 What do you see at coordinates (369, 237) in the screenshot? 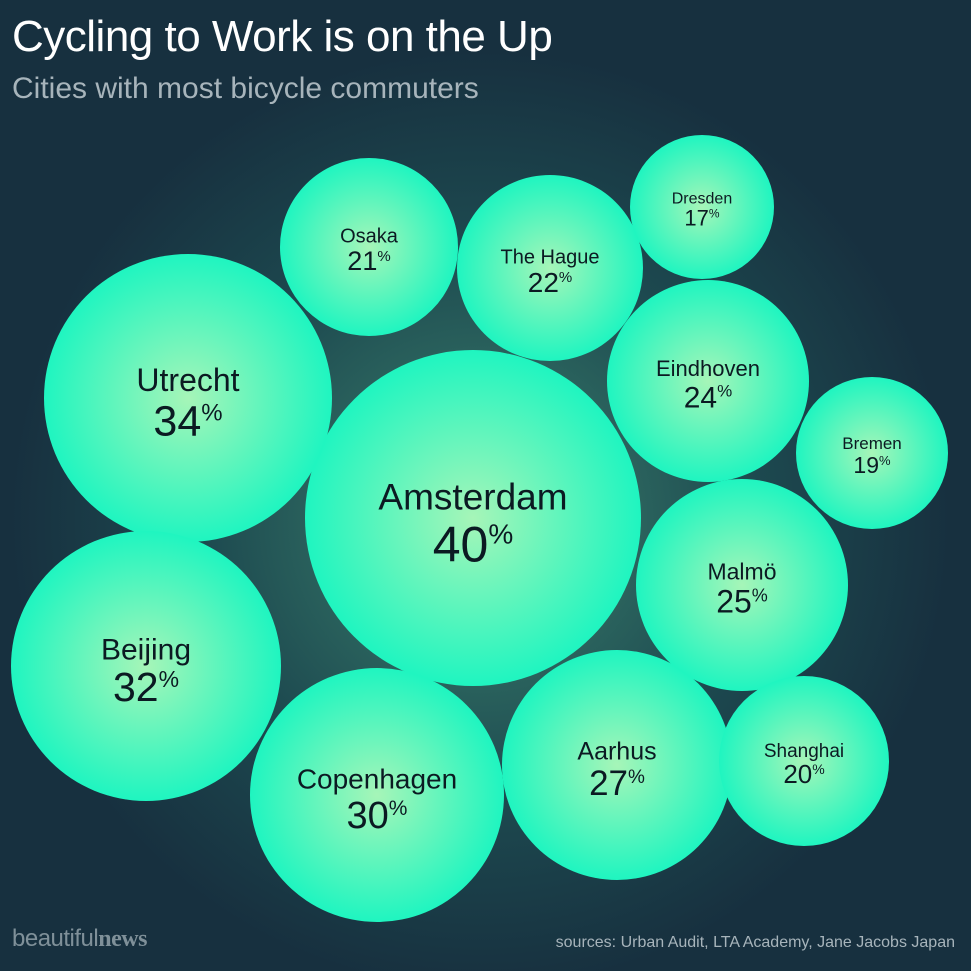
I see `bubble-city-label: Osaka` at bounding box center [369, 237].